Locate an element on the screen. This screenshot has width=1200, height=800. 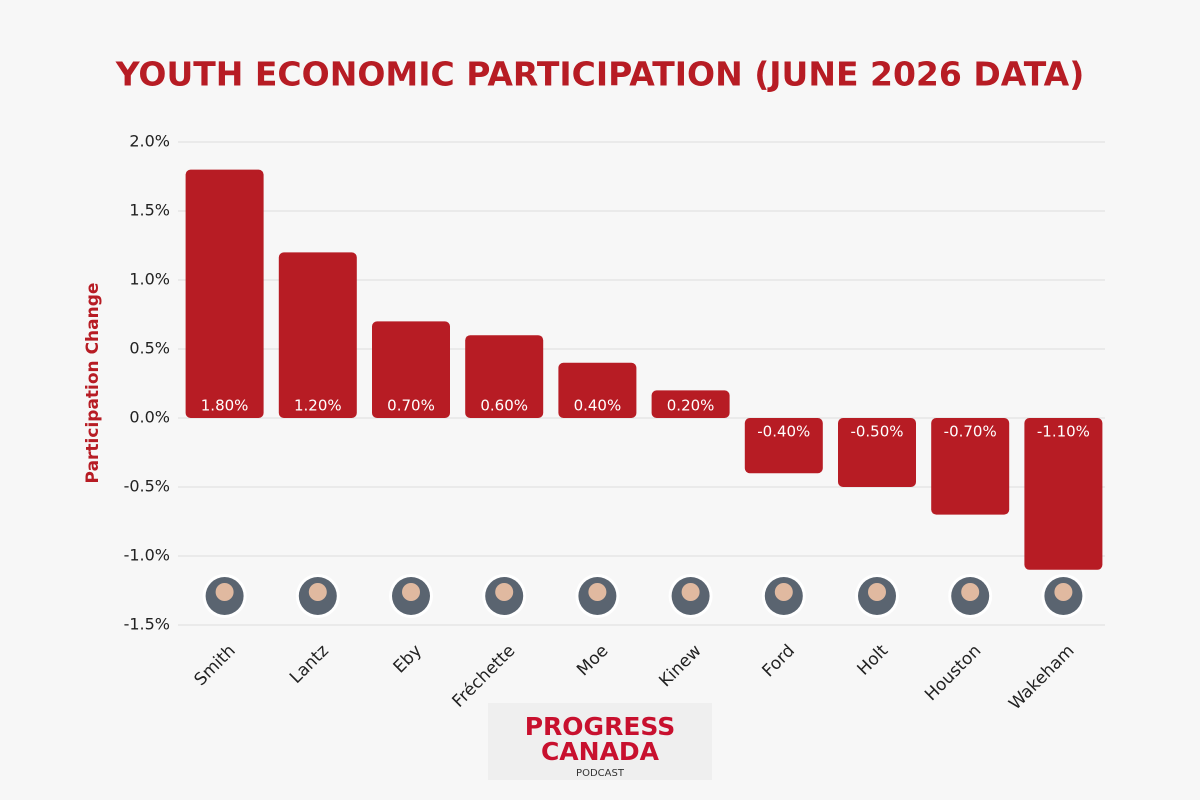
value-label: -0.40% is located at coordinates (783, 432).